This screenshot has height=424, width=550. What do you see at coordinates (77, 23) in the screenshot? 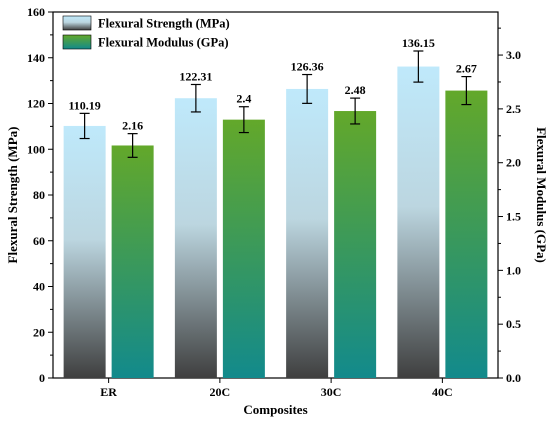
I see `legend-swatch-strength` at bounding box center [77, 23].